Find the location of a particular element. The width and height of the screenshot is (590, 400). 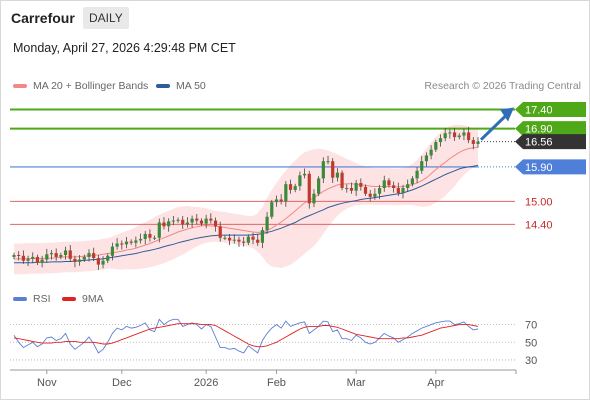

legend-rsi-label: RSI is located at coordinates (42, 299).